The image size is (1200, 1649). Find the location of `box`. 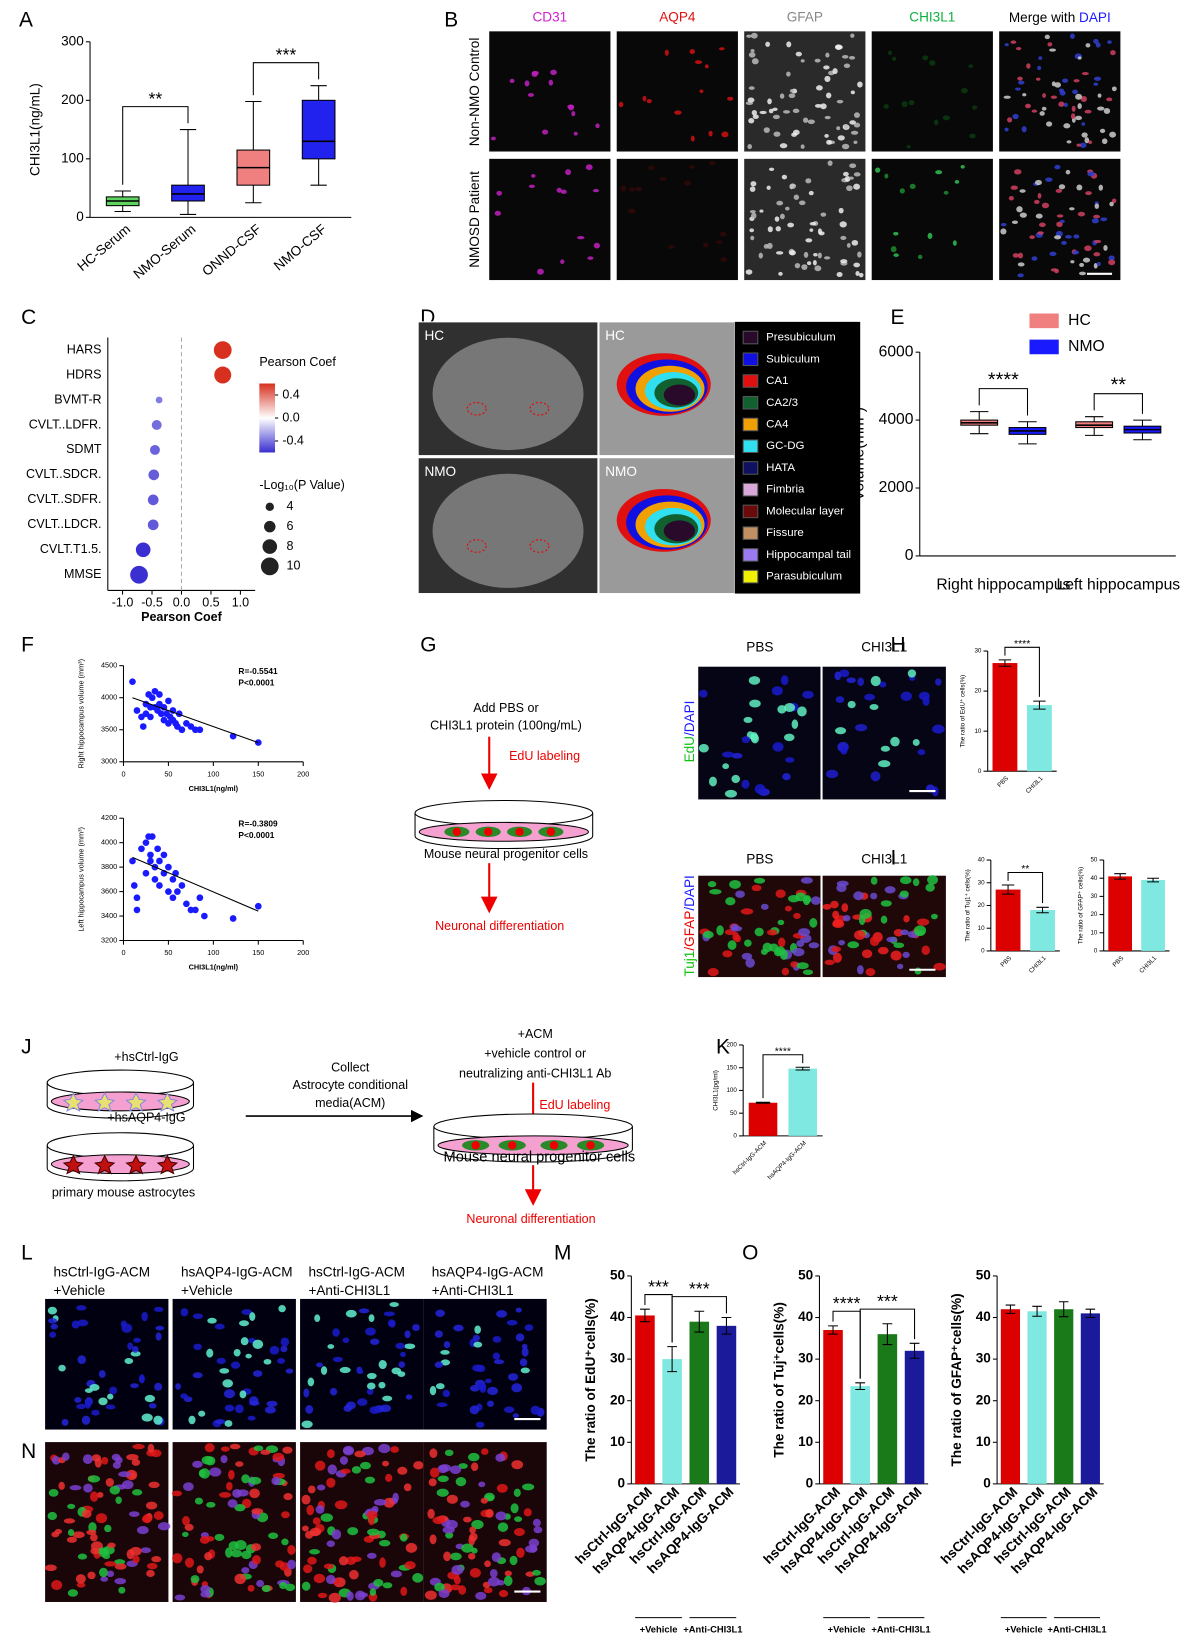

box is located at coordinates (318, 129).